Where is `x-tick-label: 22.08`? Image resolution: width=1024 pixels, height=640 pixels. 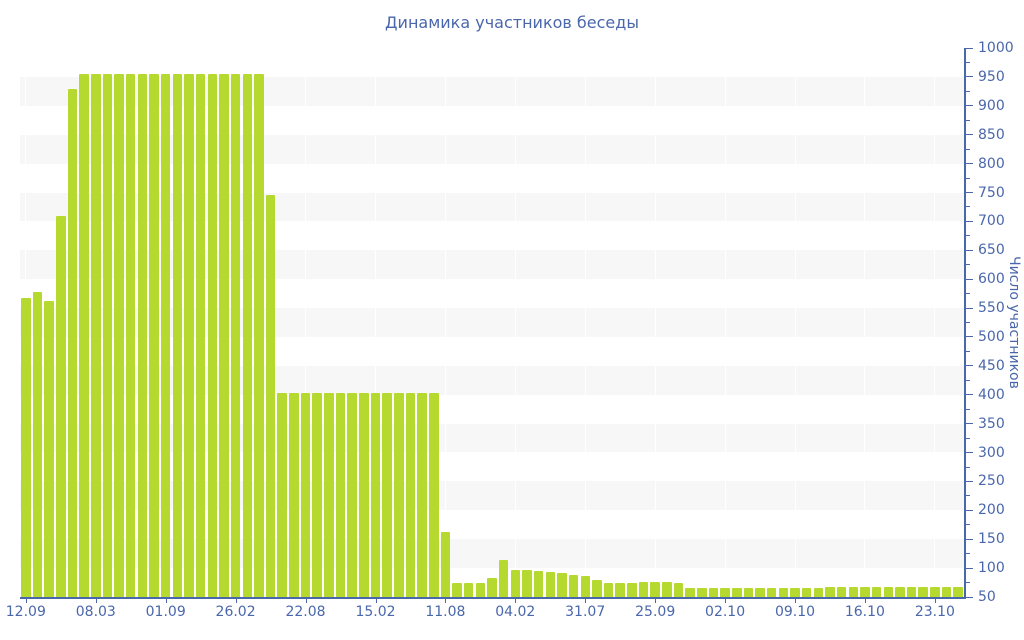
x-tick-label: 22.08 is located at coordinates (305, 612).